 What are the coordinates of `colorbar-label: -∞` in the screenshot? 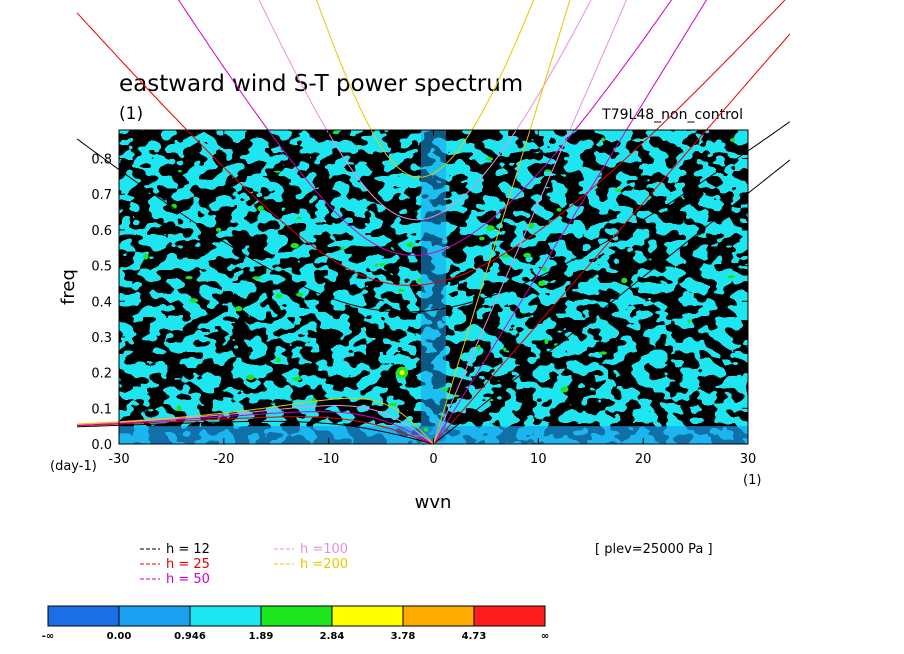 It's located at (48, 636).